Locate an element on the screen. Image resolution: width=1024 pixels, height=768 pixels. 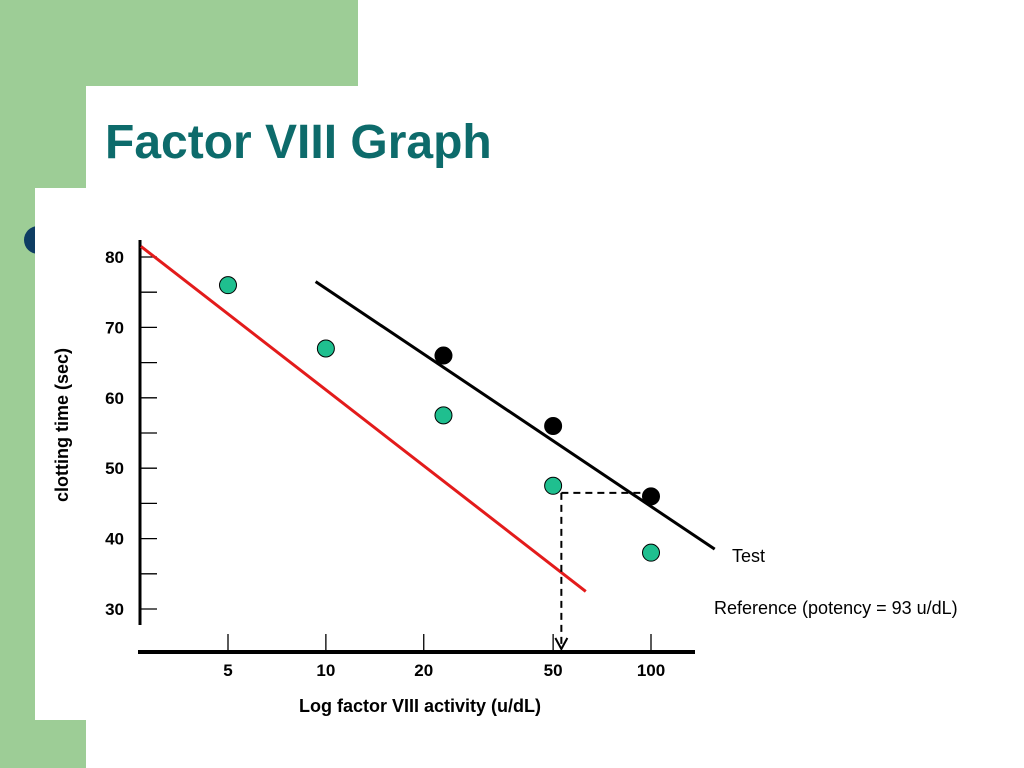
series-label-test: Test is located at coordinates (748, 556).